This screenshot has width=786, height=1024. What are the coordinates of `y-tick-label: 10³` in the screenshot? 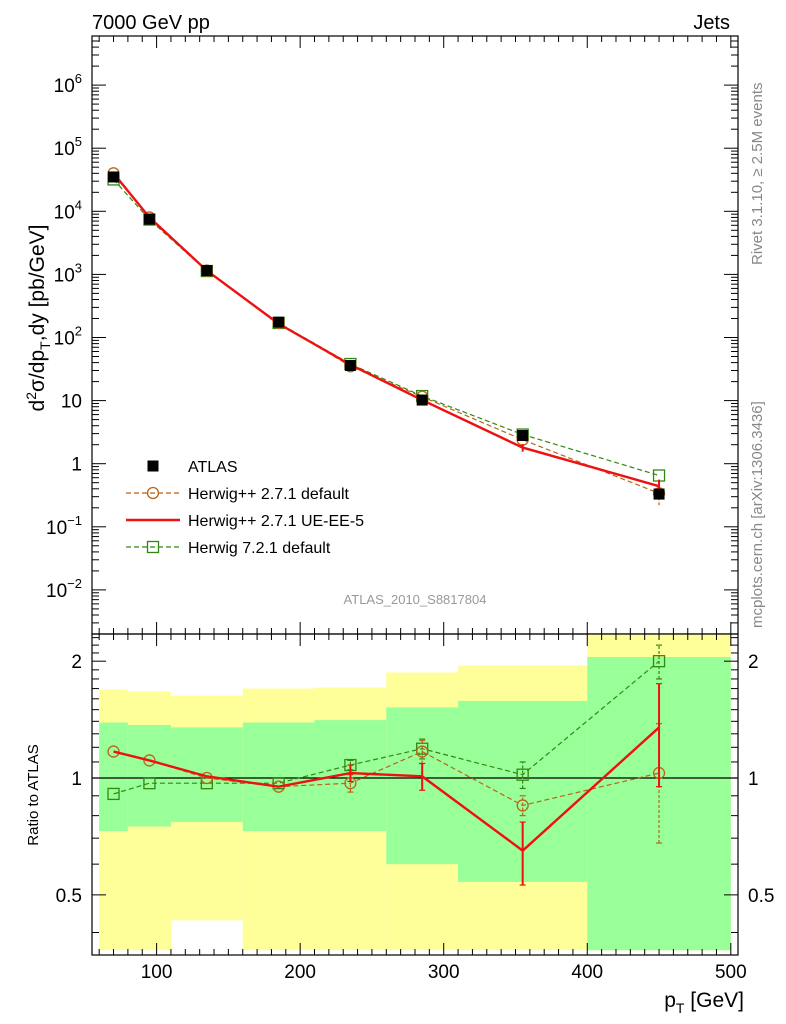 It's located at (68, 273).